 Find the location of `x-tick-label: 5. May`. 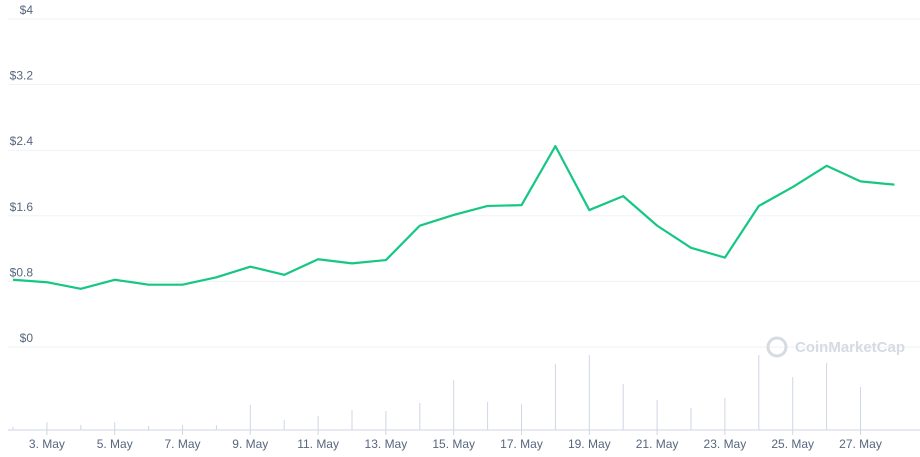

x-tick-label: 5. May is located at coordinates (115, 444).